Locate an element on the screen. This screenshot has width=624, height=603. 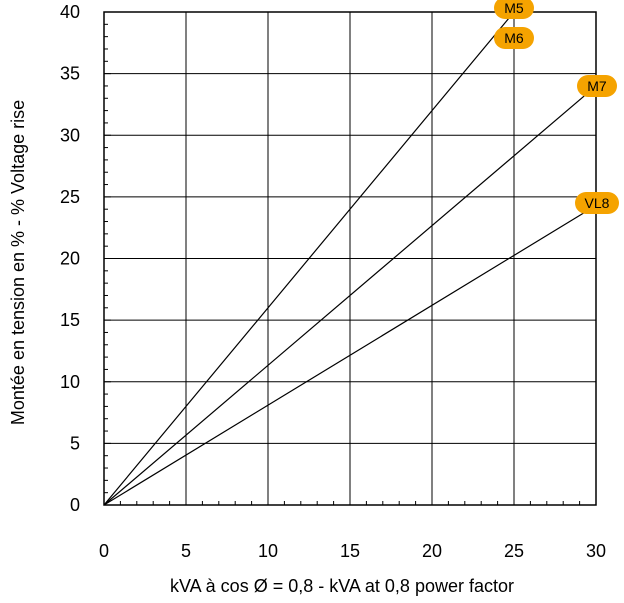
y-tick-label: 15 is located at coordinates (70, 320).